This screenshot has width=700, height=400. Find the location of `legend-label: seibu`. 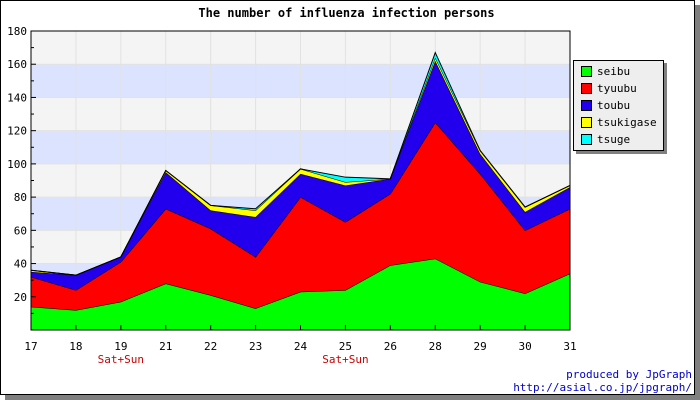

legend-label: seibu is located at coordinates (614, 71).